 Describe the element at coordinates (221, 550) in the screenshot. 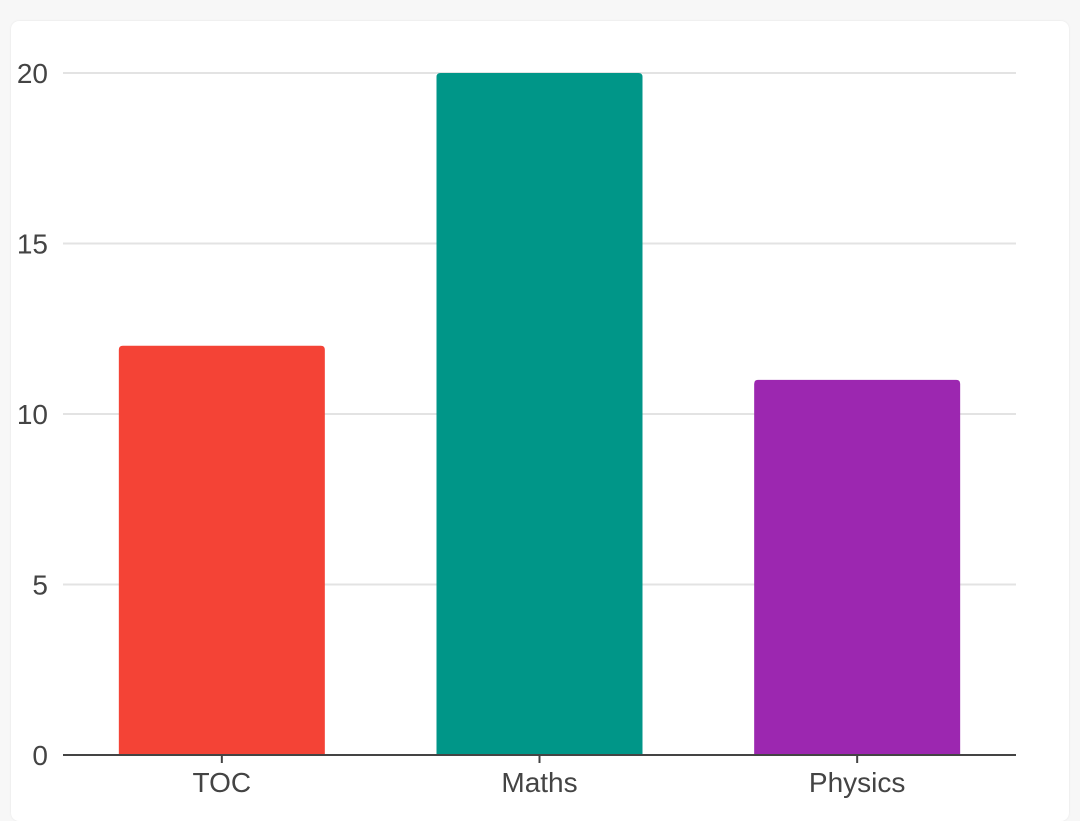

I see `bar-toc` at that location.